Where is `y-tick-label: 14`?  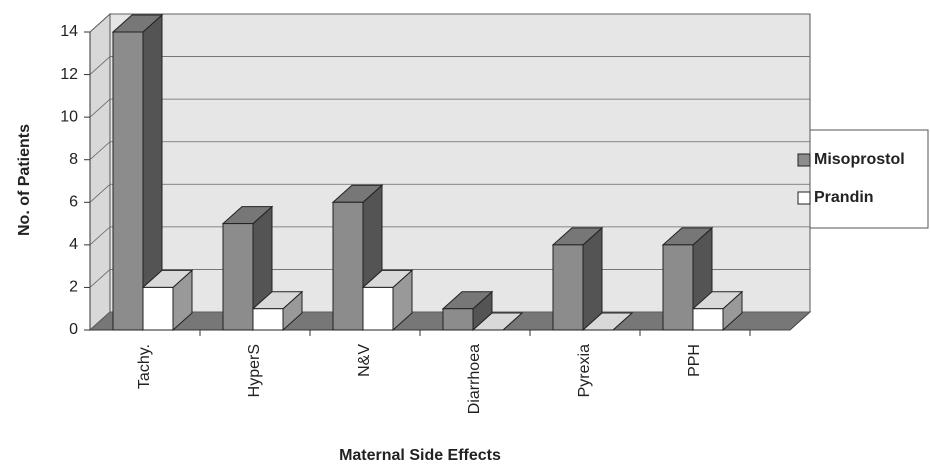 y-tick-label: 14 is located at coordinates (69, 31).